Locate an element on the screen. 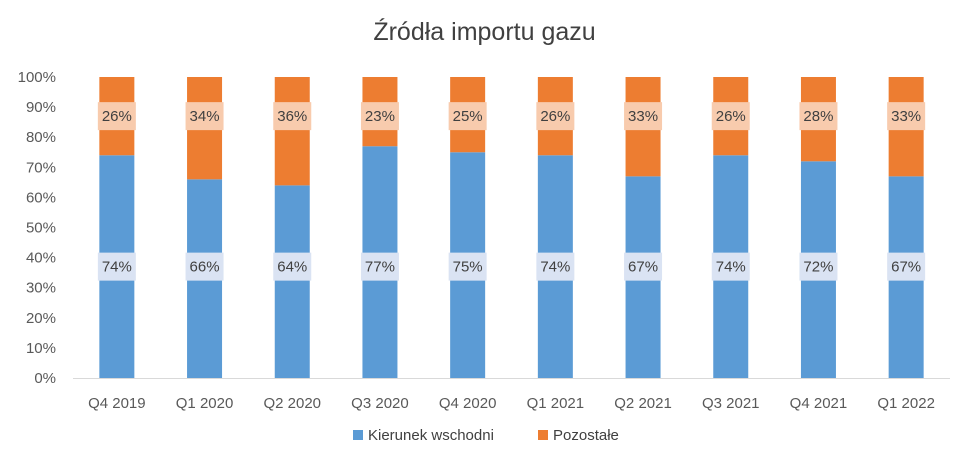 The width and height of the screenshot is (969, 474). data-label: 25% is located at coordinates (468, 116).